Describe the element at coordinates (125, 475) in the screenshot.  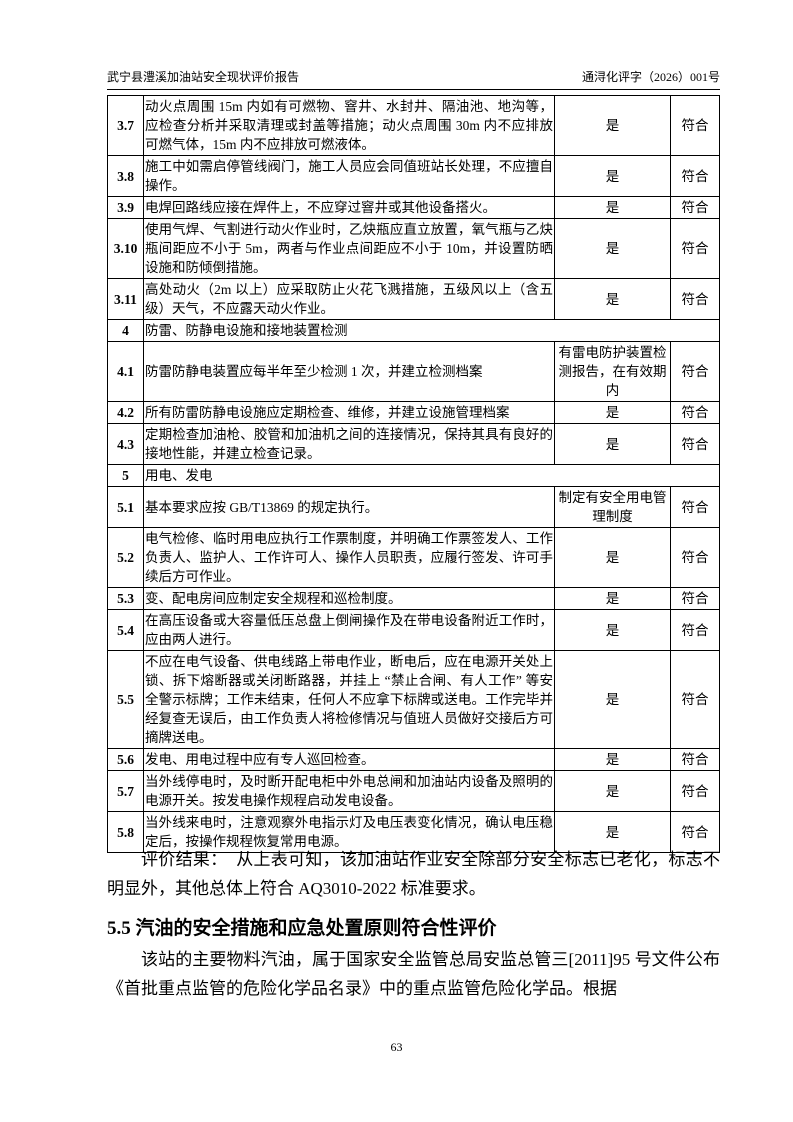
I see `table-cell: 5` at that location.